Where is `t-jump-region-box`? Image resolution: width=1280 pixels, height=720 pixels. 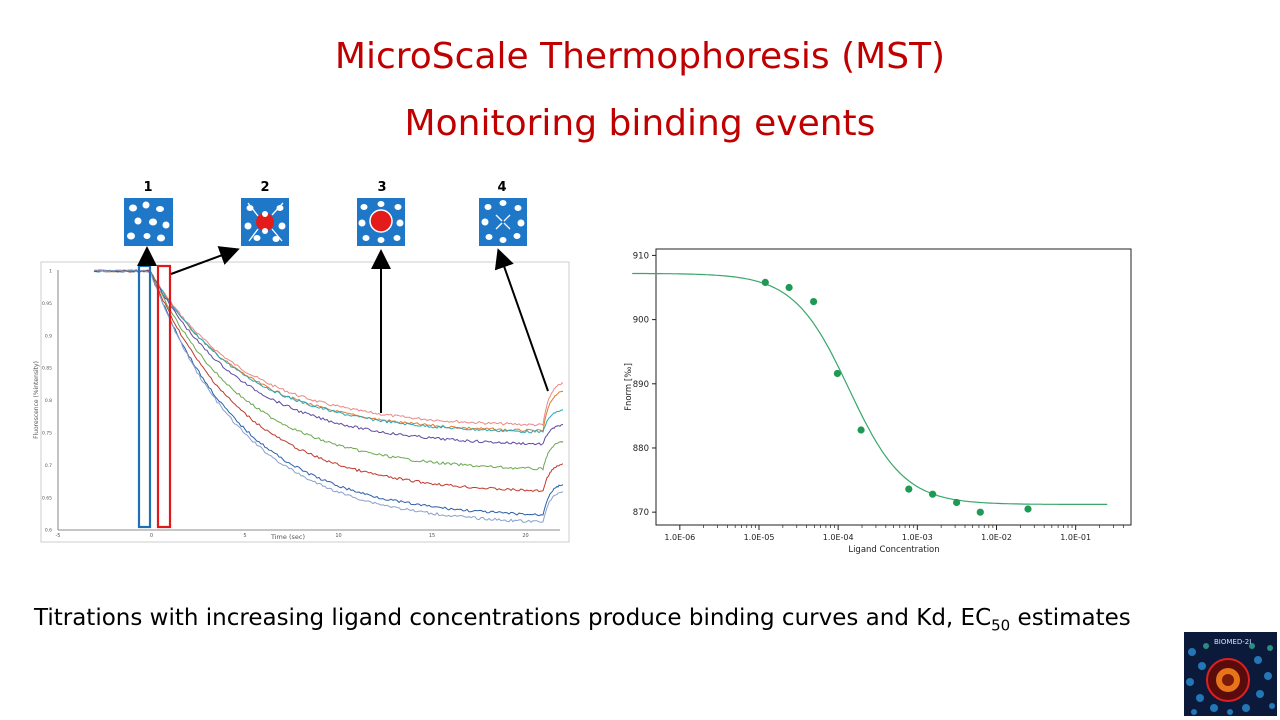
t-jump-region-box is located at coordinates (164, 396).